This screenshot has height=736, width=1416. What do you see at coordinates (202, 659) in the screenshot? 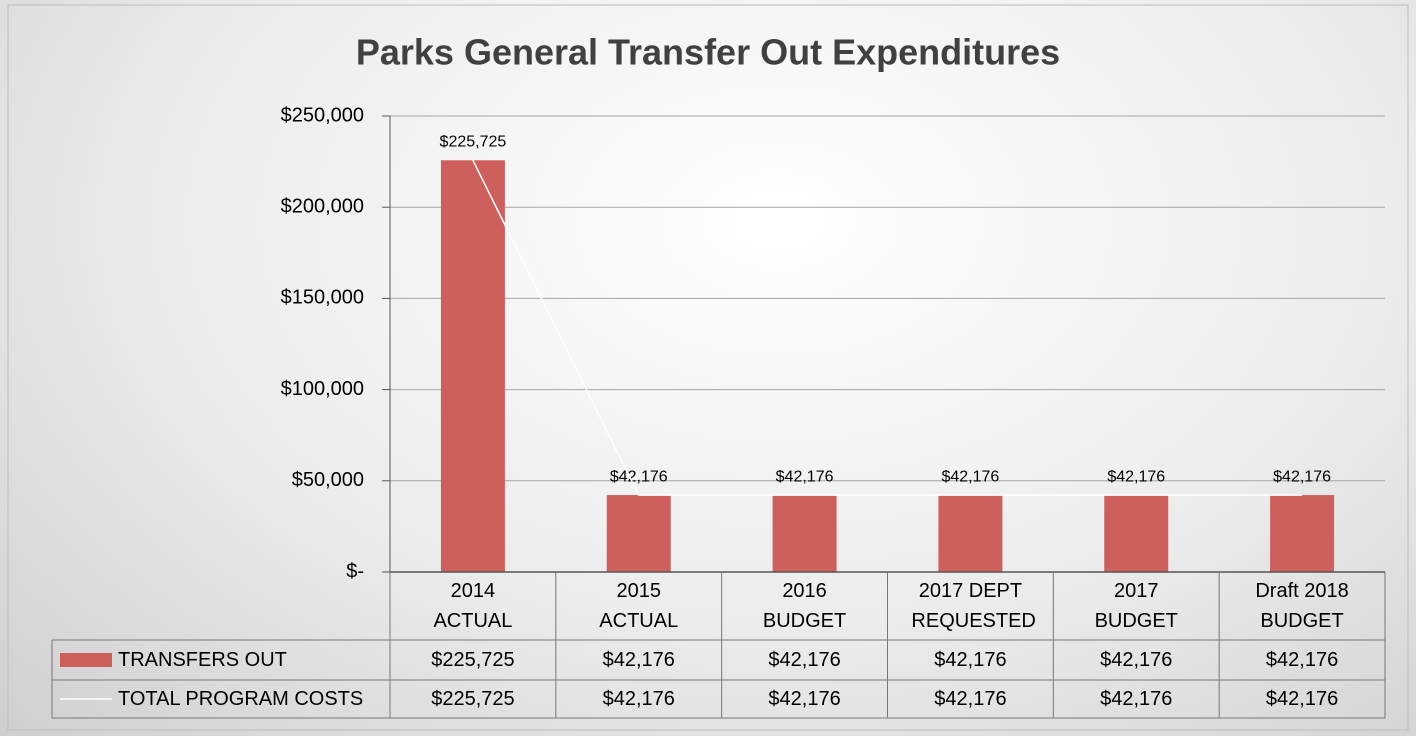
I see `legend-label-text: TRANSFERS OUT` at bounding box center [202, 659].